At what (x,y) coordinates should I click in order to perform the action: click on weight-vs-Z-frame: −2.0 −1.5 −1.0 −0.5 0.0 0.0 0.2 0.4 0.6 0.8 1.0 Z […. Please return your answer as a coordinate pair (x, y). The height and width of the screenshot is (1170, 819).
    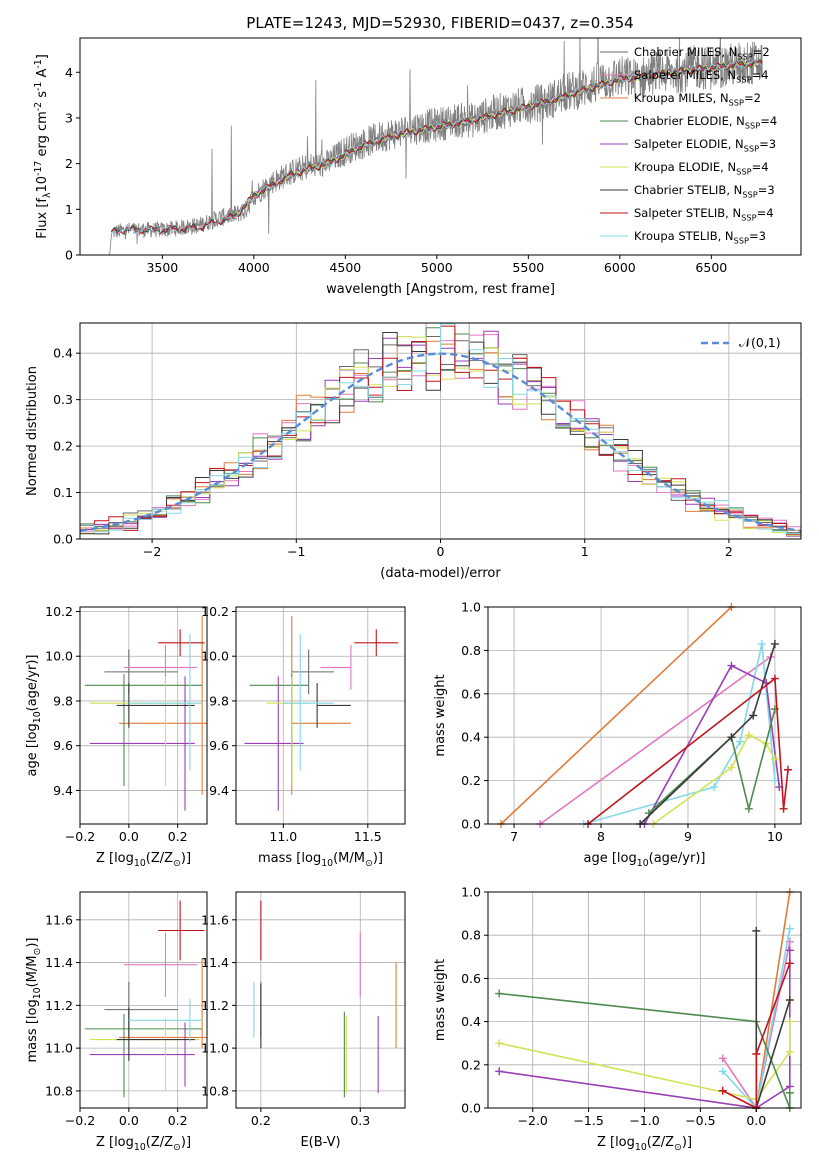
    Looking at the image, I should click on (617, 1019).